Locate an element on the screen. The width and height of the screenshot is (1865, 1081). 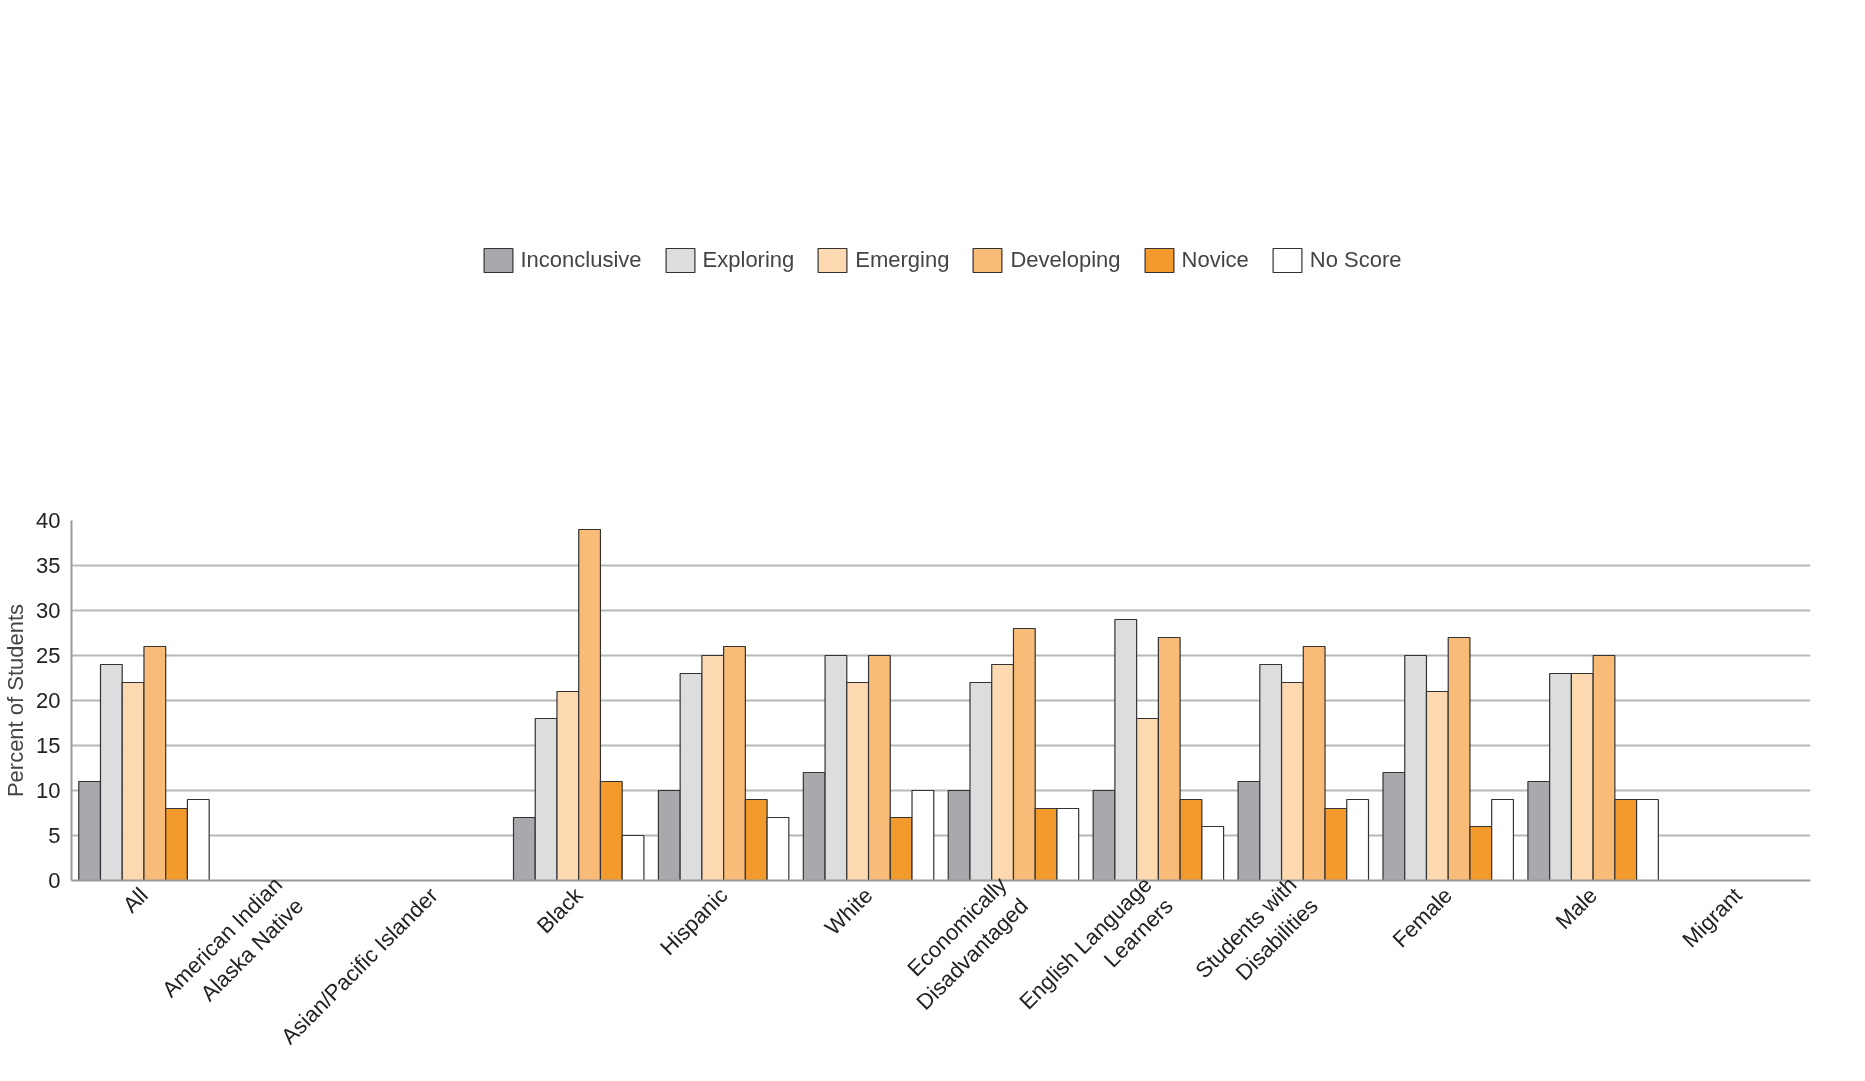
y-tick-label: 10 is located at coordinates (48, 790).